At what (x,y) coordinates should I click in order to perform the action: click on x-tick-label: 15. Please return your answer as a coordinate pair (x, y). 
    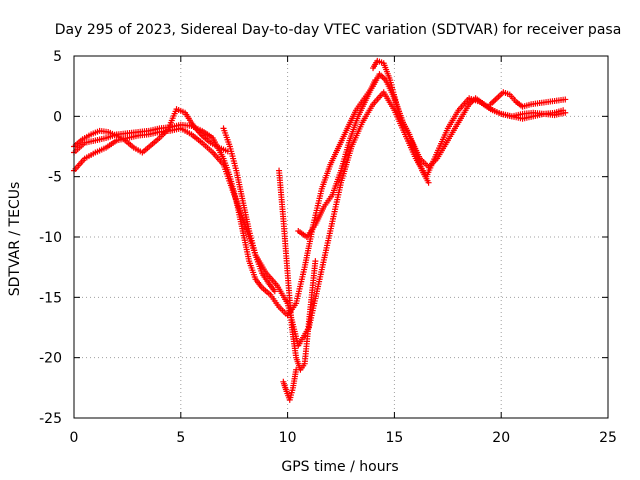
    Looking at the image, I should click on (394, 438).